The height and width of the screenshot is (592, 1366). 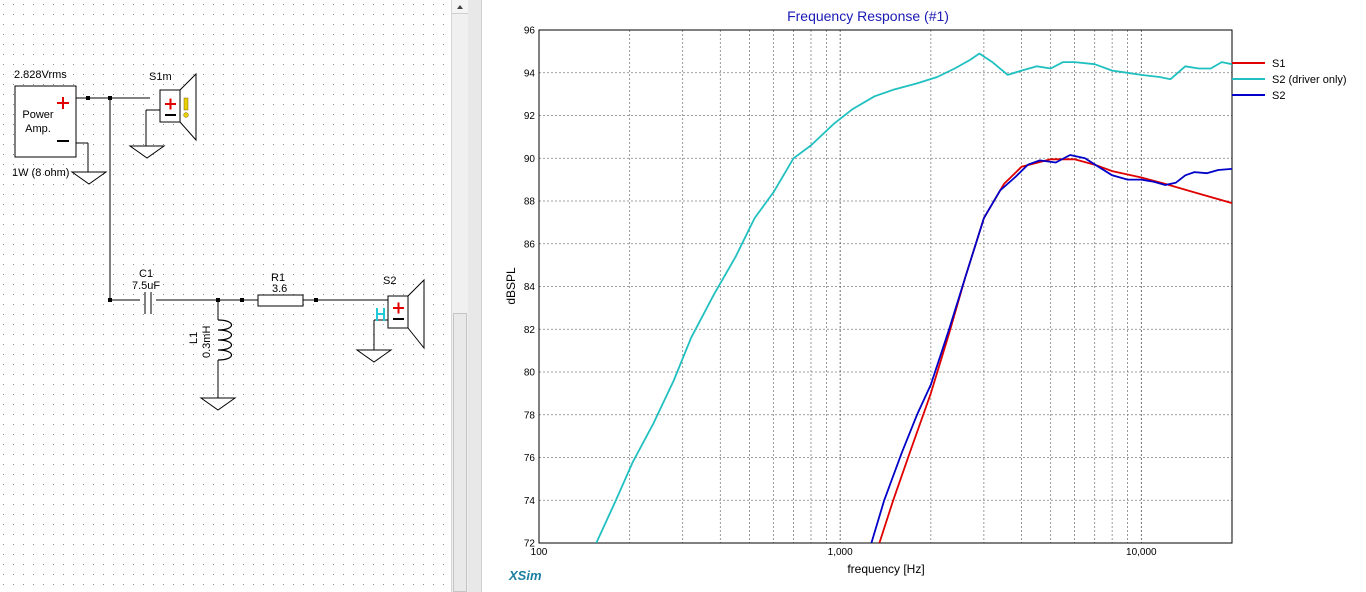 I want to click on schematic-scrollbar, so click(x=459, y=296).